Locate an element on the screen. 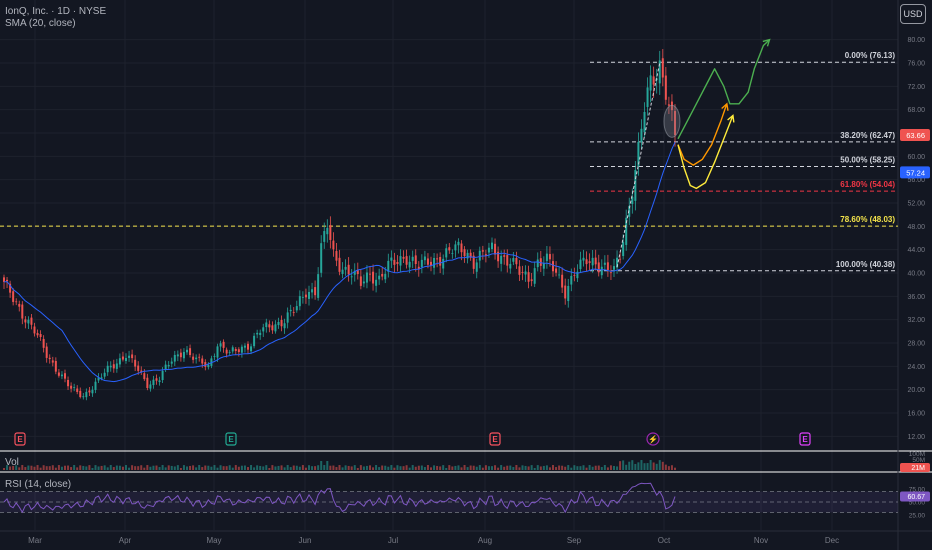 The width and height of the screenshot is (932, 550). time-axis-label: Mar is located at coordinates (35, 540).